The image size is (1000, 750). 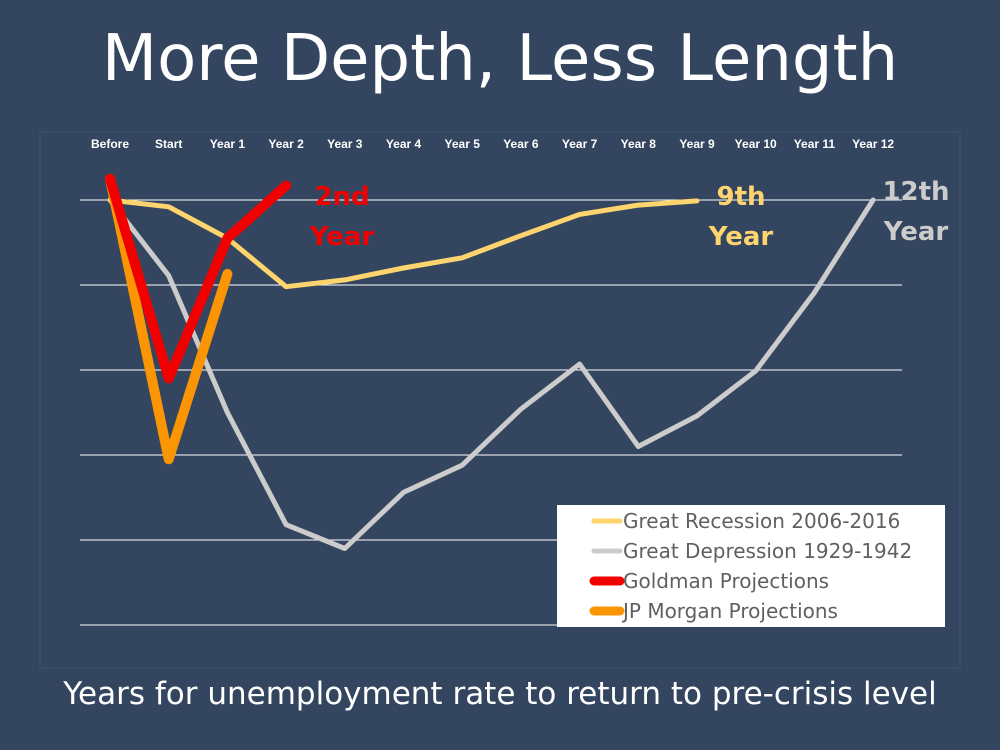 What do you see at coordinates (740, 197) in the screenshot?
I see `annotation-9th-year-9: 9th` at bounding box center [740, 197].